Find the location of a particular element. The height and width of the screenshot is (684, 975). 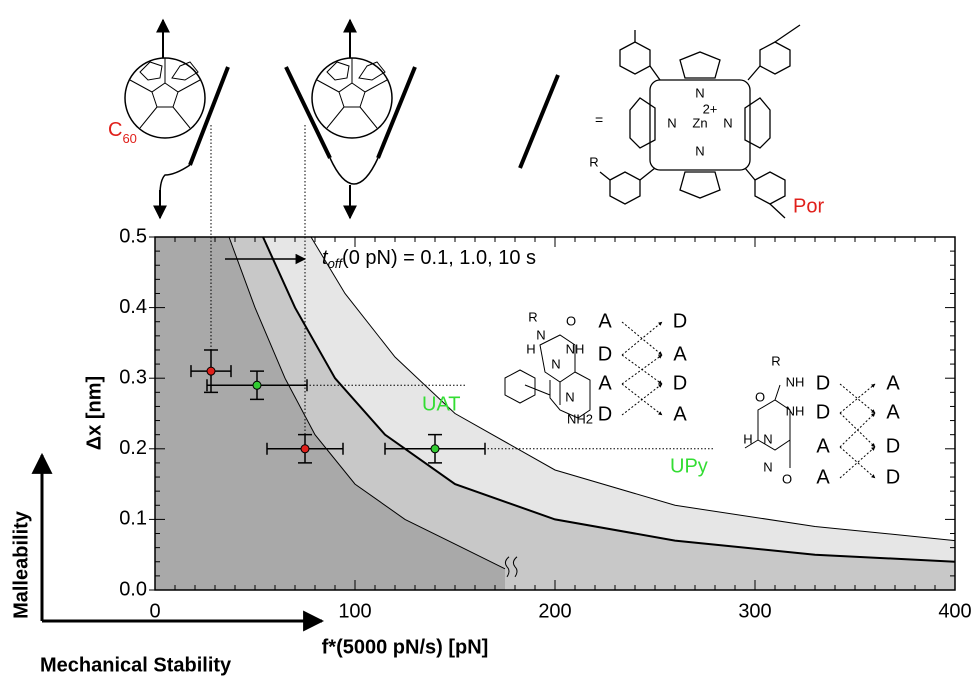

c60-main: C is located at coordinates (115, 130).